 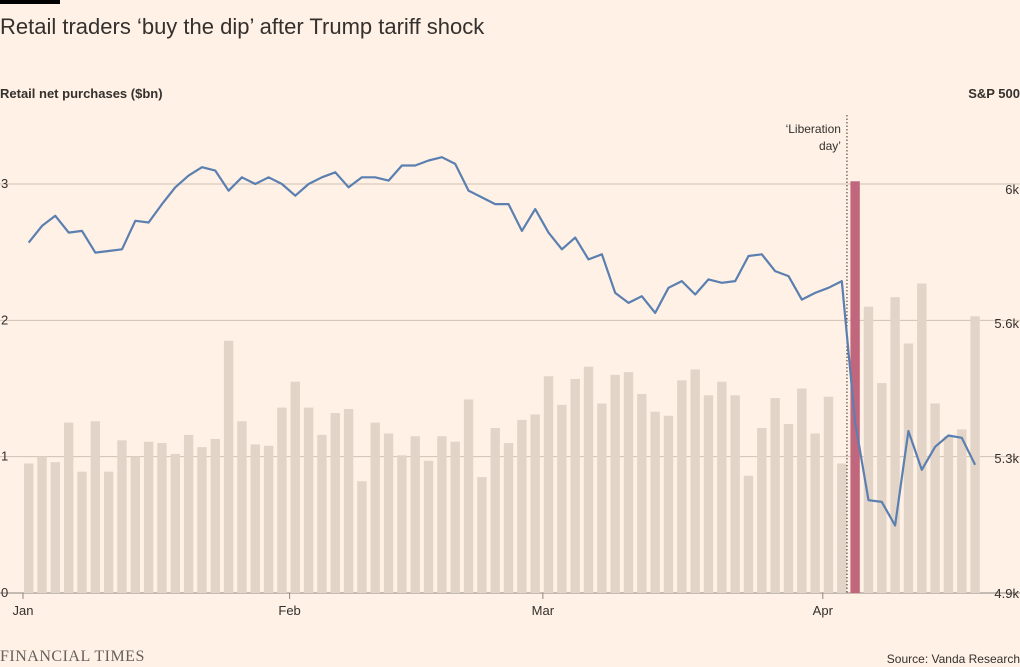 What do you see at coordinates (289, 610) in the screenshot?
I see `x-tick-label: Feb` at bounding box center [289, 610].